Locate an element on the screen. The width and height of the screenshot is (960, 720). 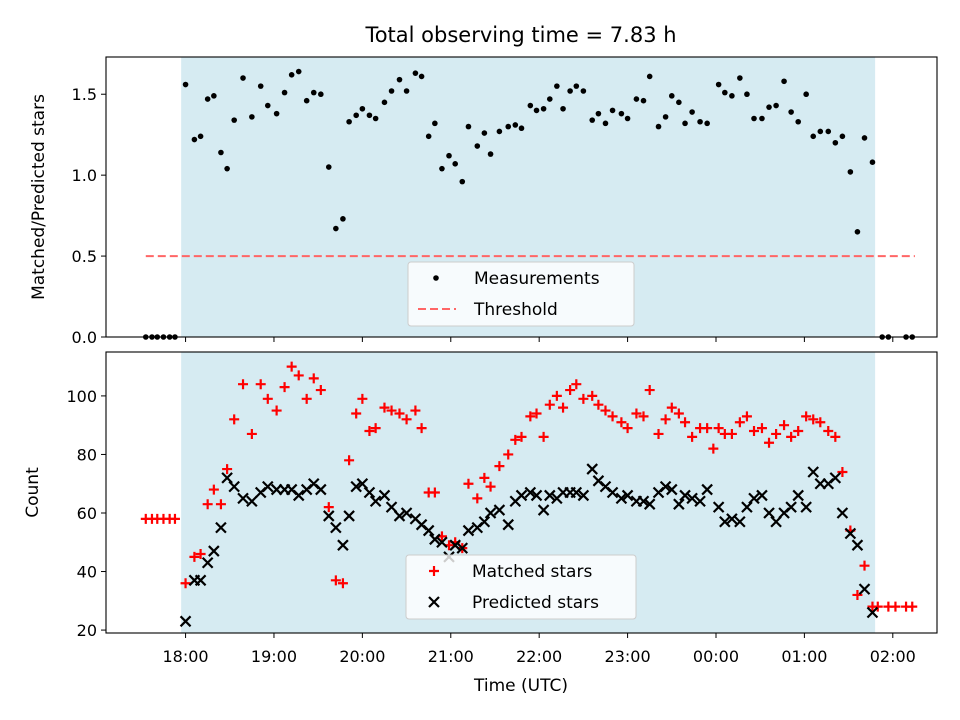
y-tick-label: 80 is located at coordinates (87, 454).